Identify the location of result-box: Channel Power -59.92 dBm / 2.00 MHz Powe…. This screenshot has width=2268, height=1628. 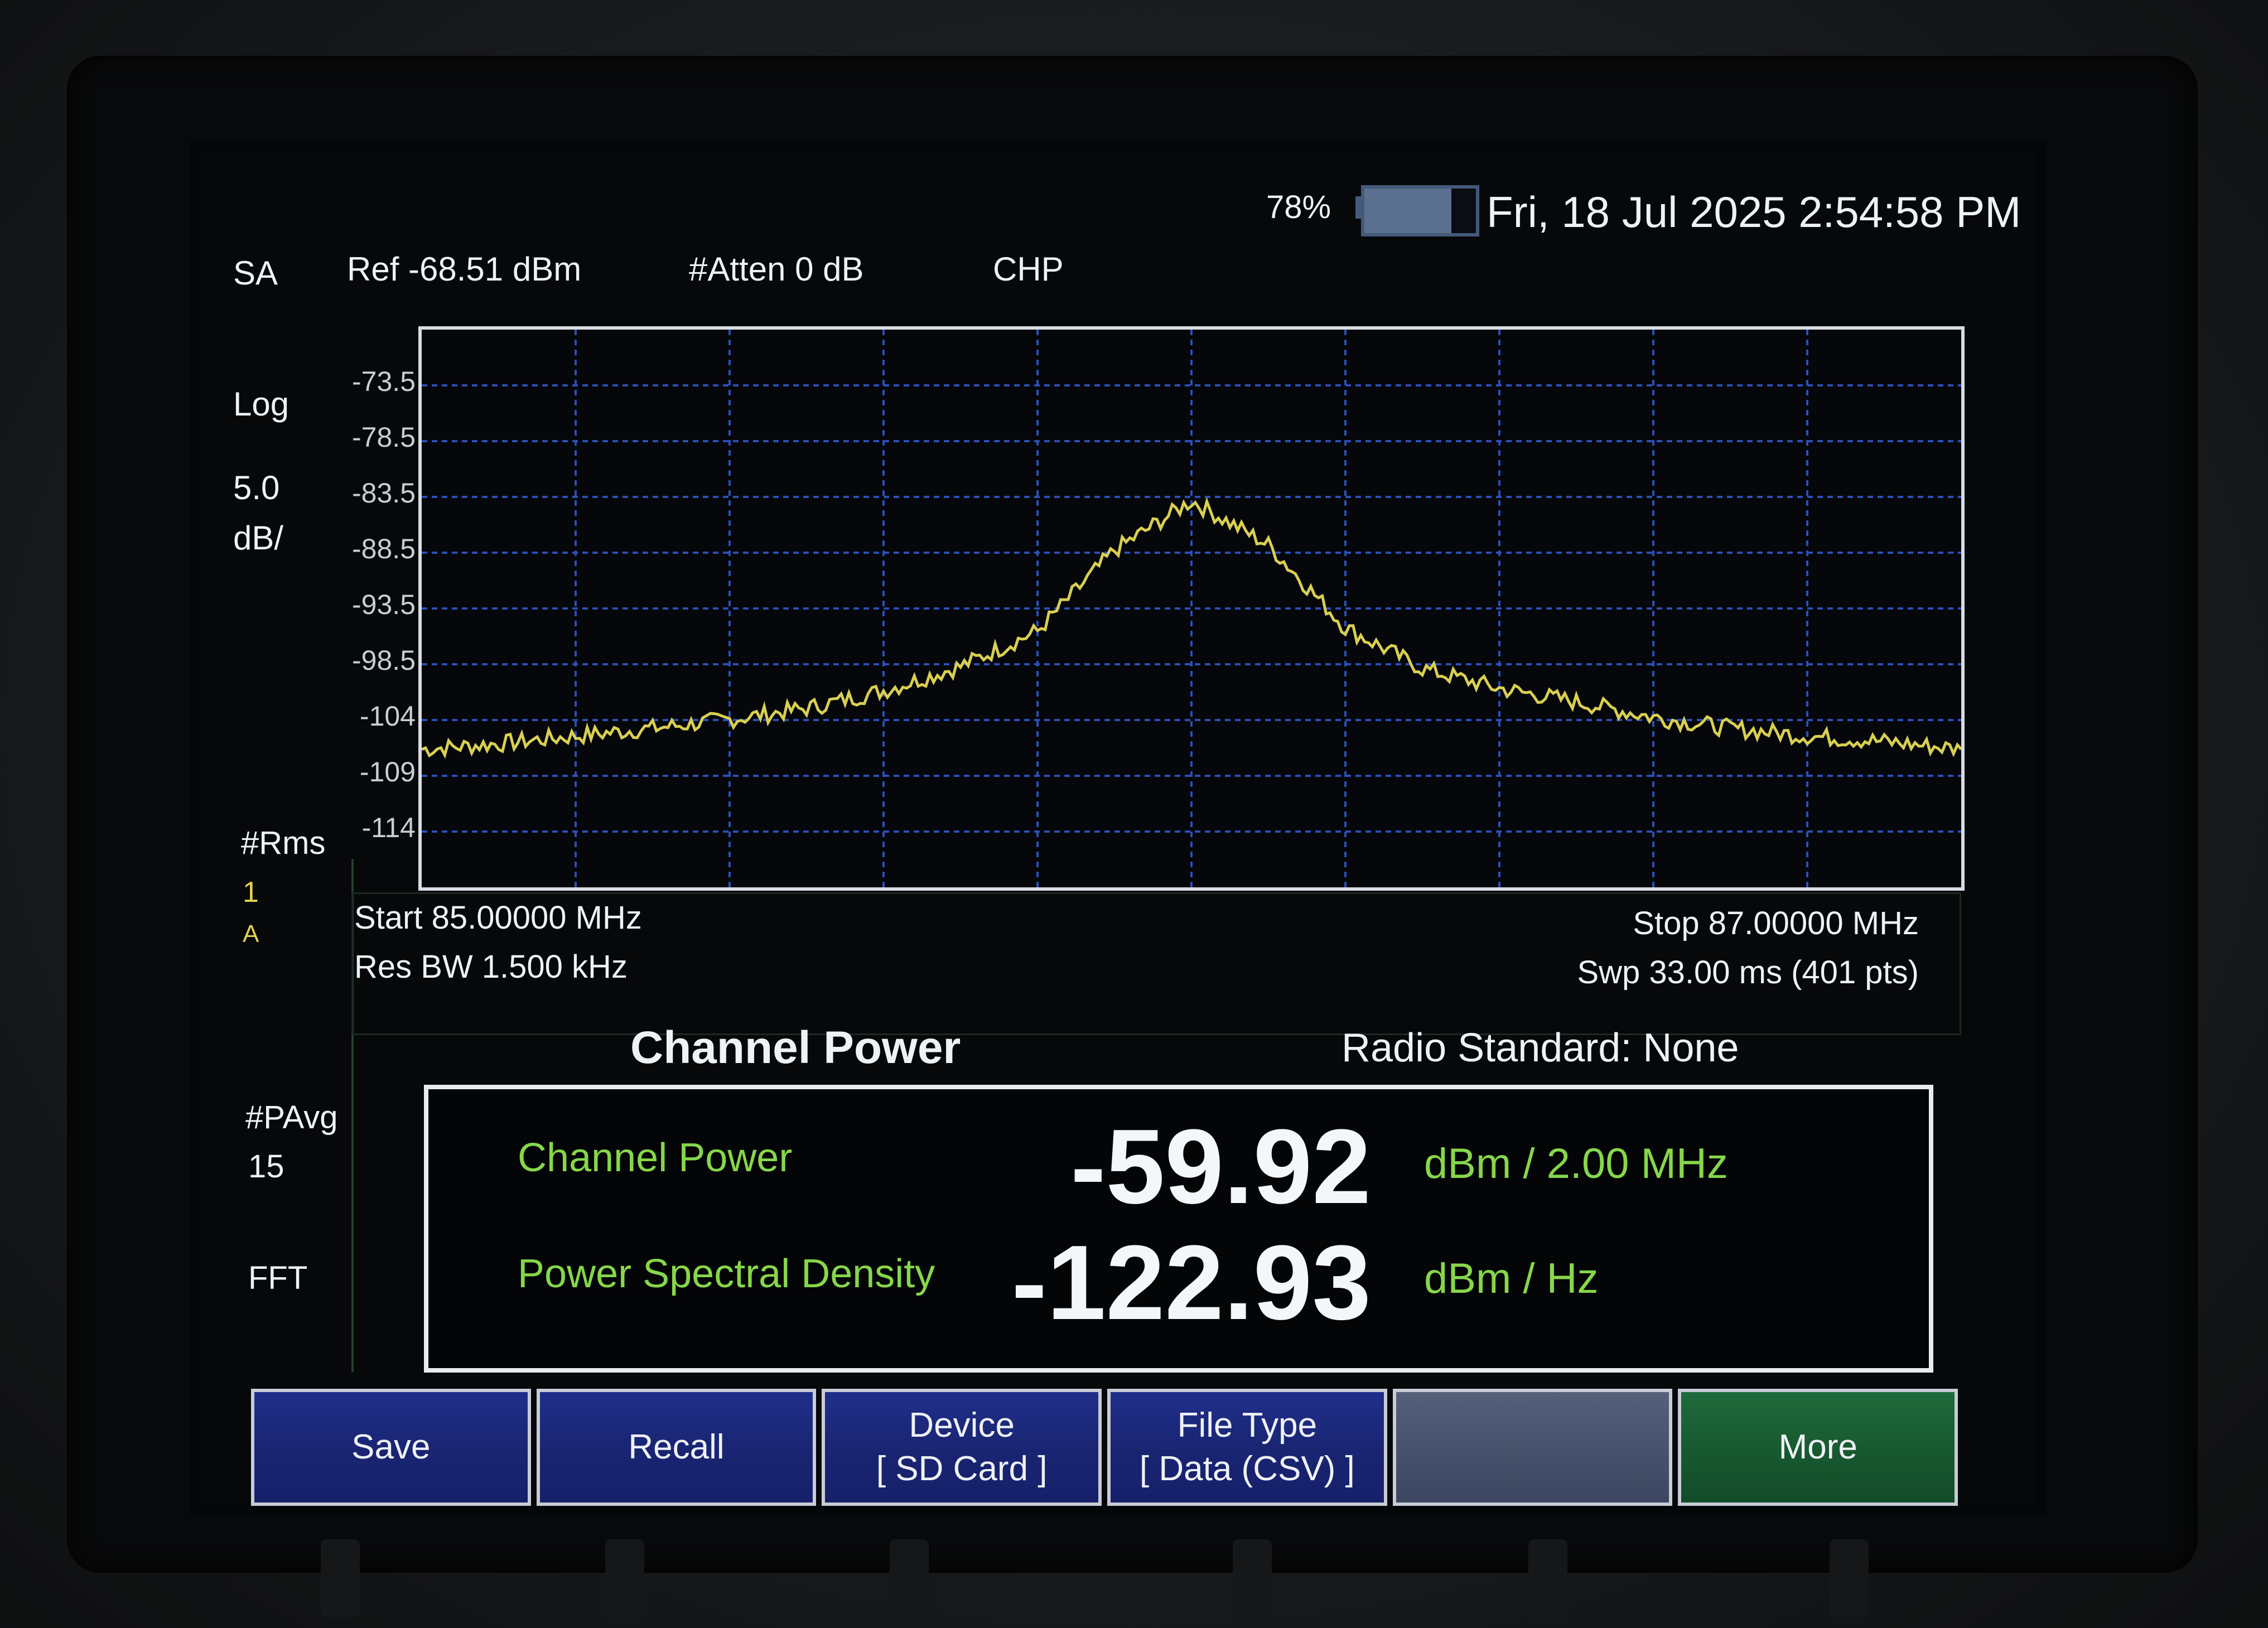
(1178, 1229).